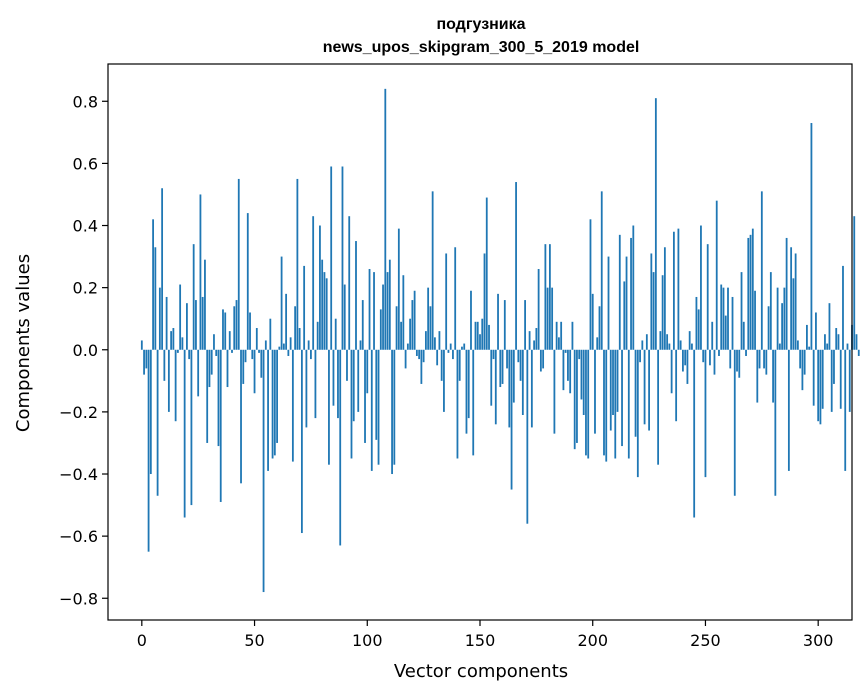 The height and width of the screenshot is (696, 867). I want to click on x-tick-label-200: 200, so click(592, 640).